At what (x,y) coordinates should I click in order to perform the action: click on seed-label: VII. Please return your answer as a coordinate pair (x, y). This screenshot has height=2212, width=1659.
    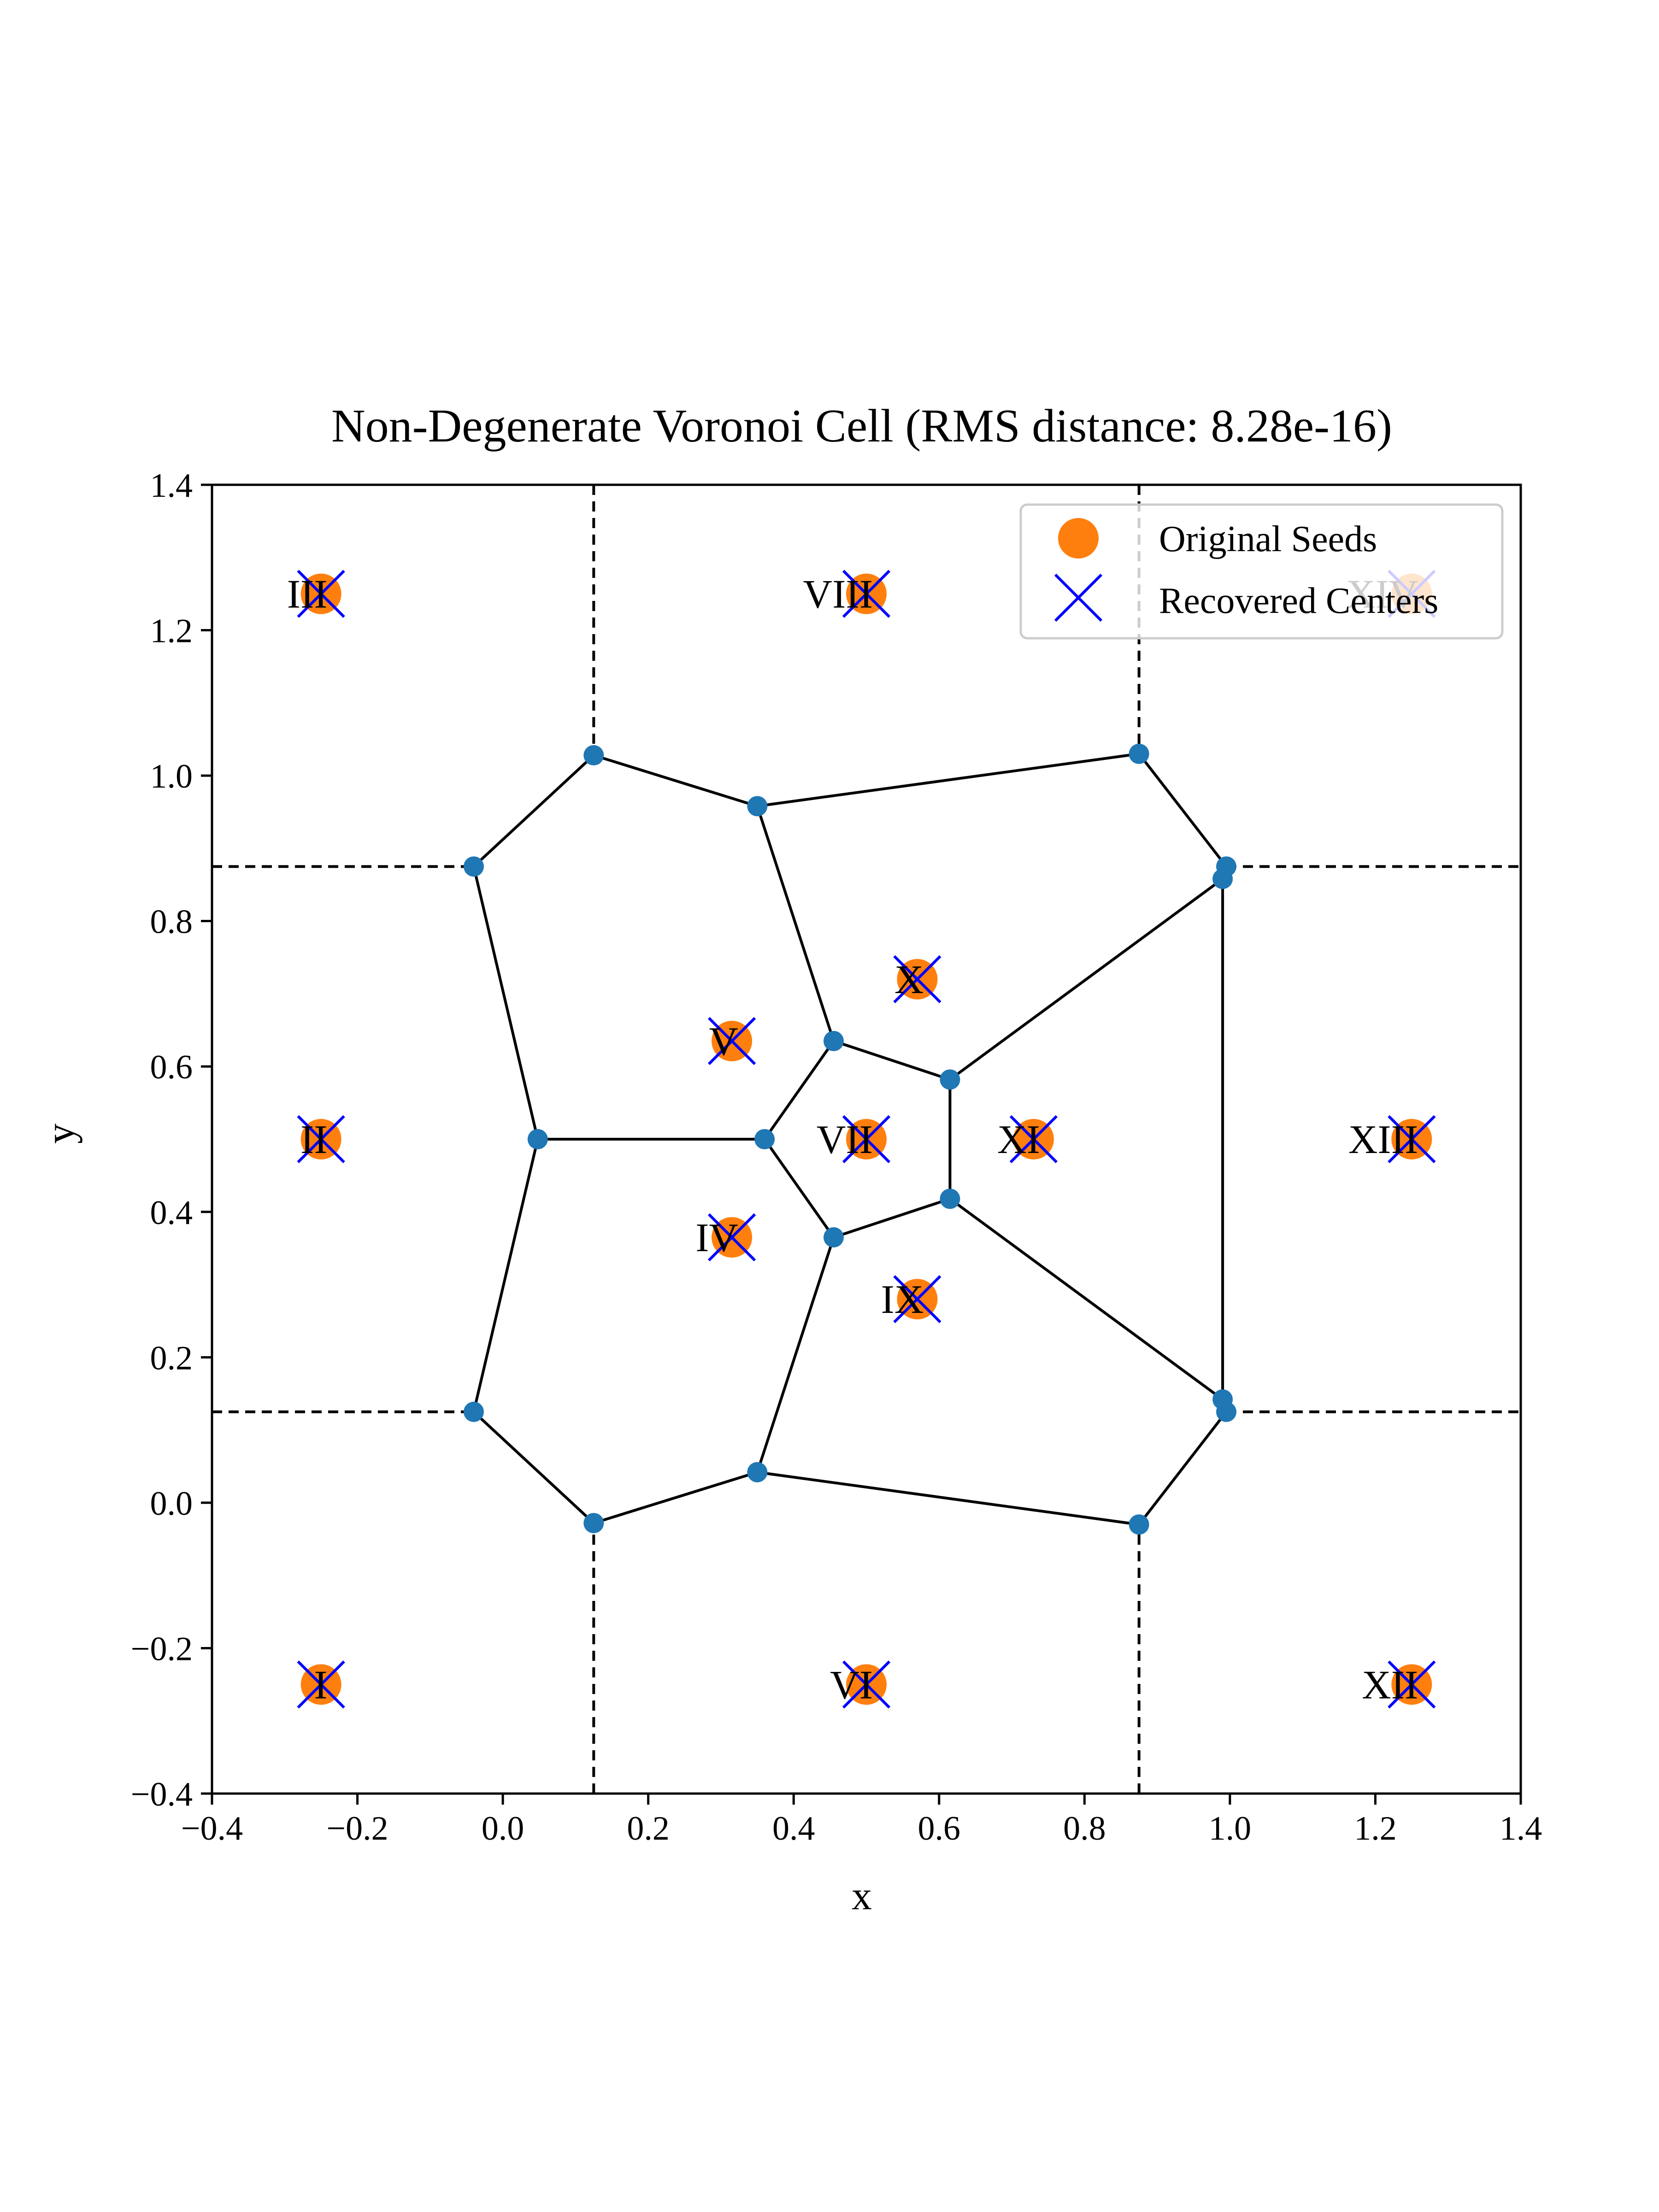
    Looking at the image, I should click on (845, 1140).